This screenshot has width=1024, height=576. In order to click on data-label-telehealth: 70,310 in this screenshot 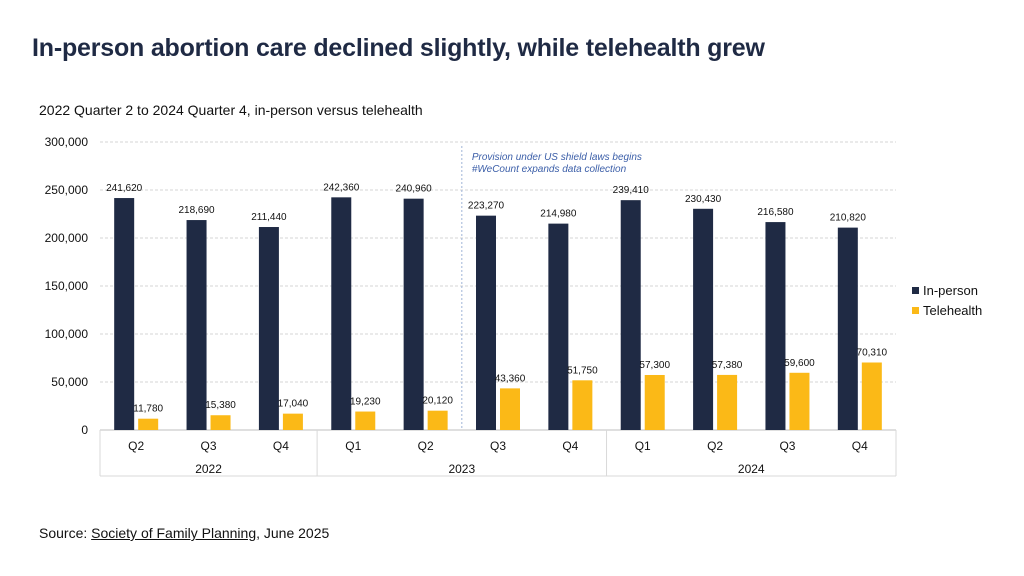, I will do `click(872, 353)`.